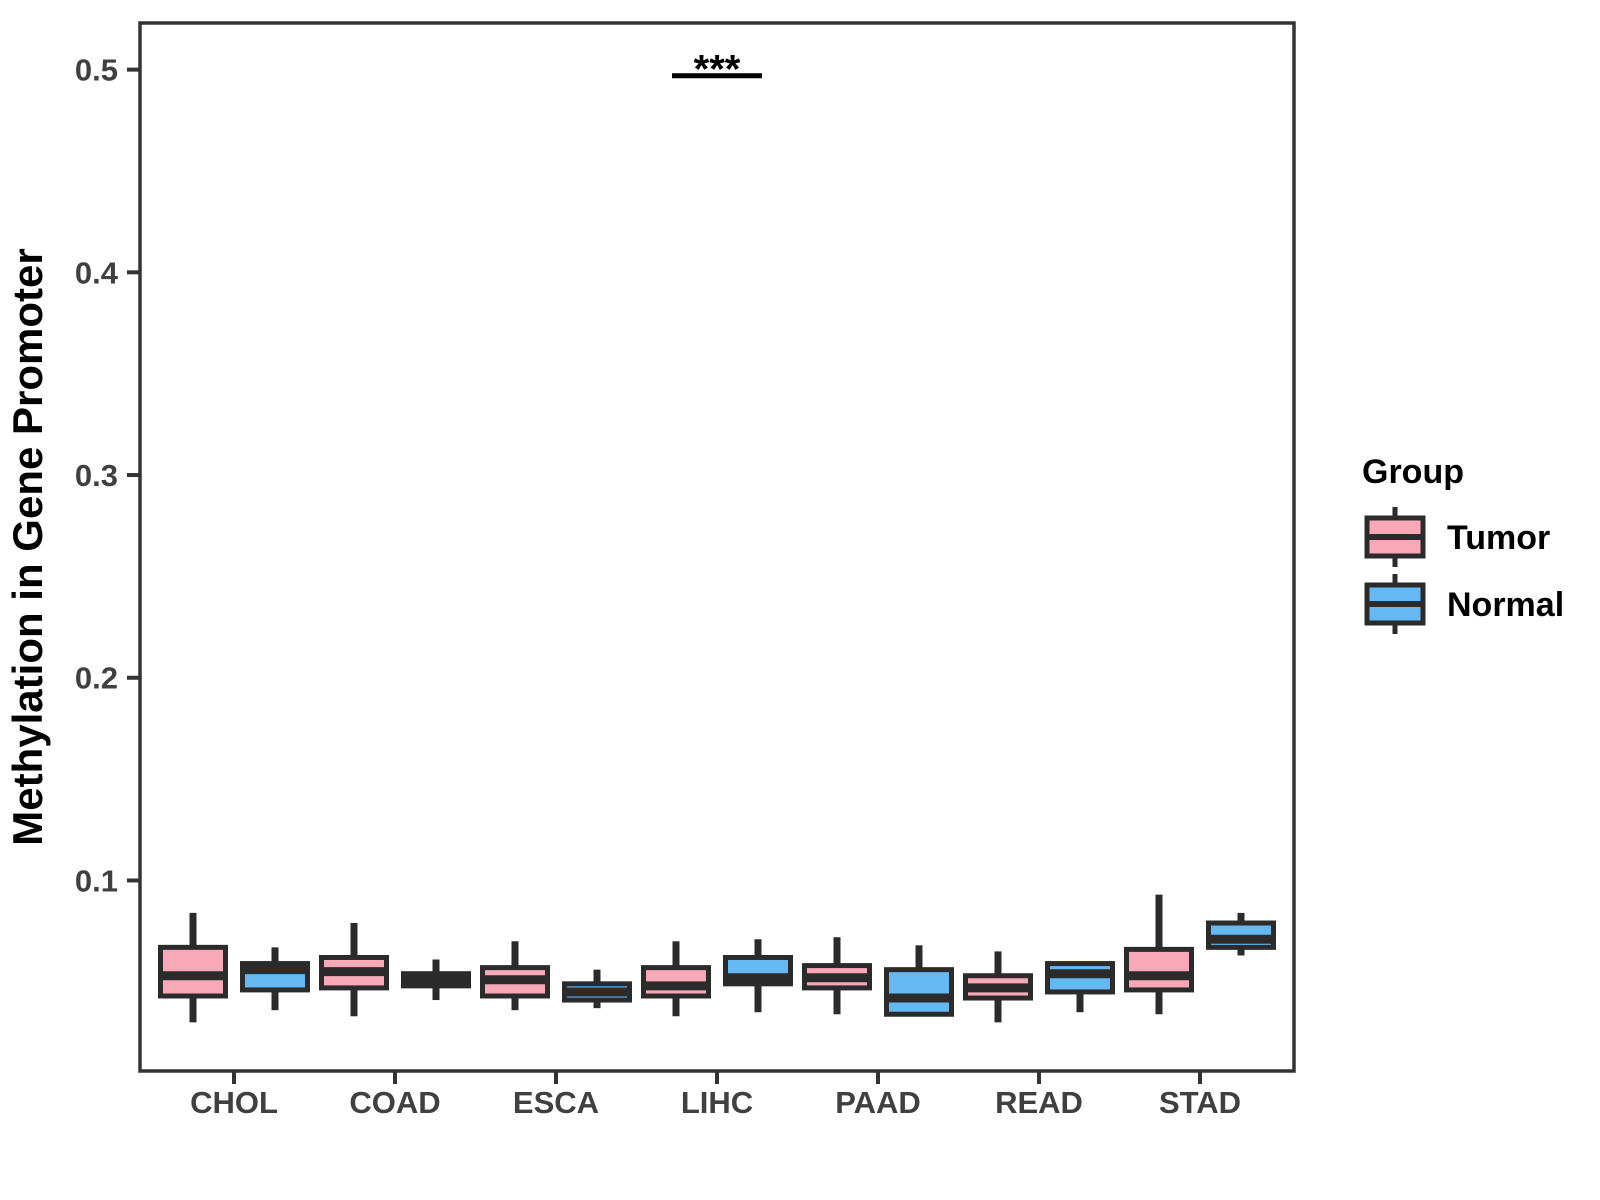 This screenshot has width=1600, height=1200. What do you see at coordinates (1200, 1102) in the screenshot?
I see `x-tick-label: STAD` at bounding box center [1200, 1102].